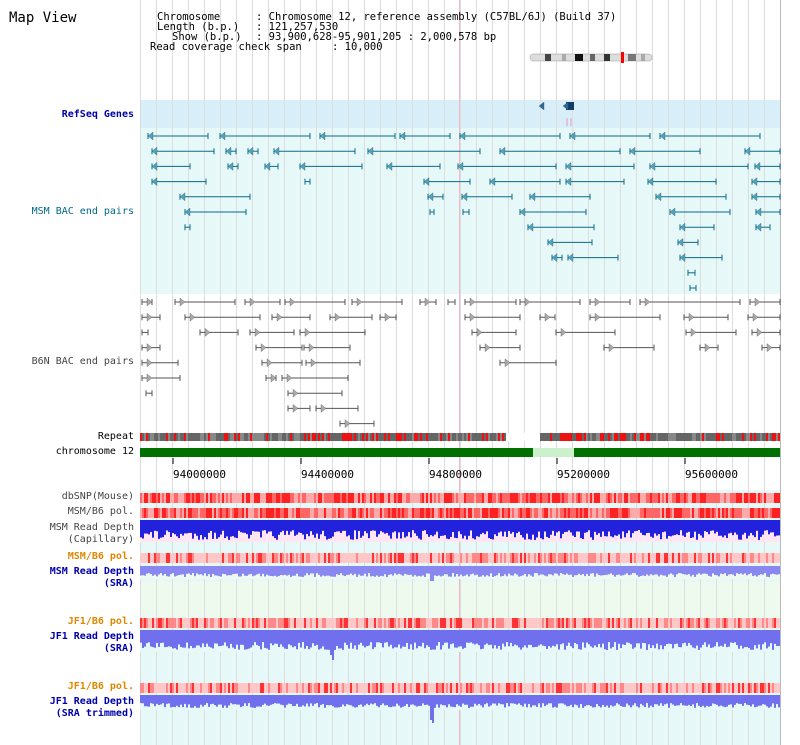 Image resolution: width=800 pixels, height=745 pixels. What do you see at coordinates (97, 496) in the screenshot?
I see `track-label-dbsnp: dbSNP(Mouse)` at bounding box center [97, 496].